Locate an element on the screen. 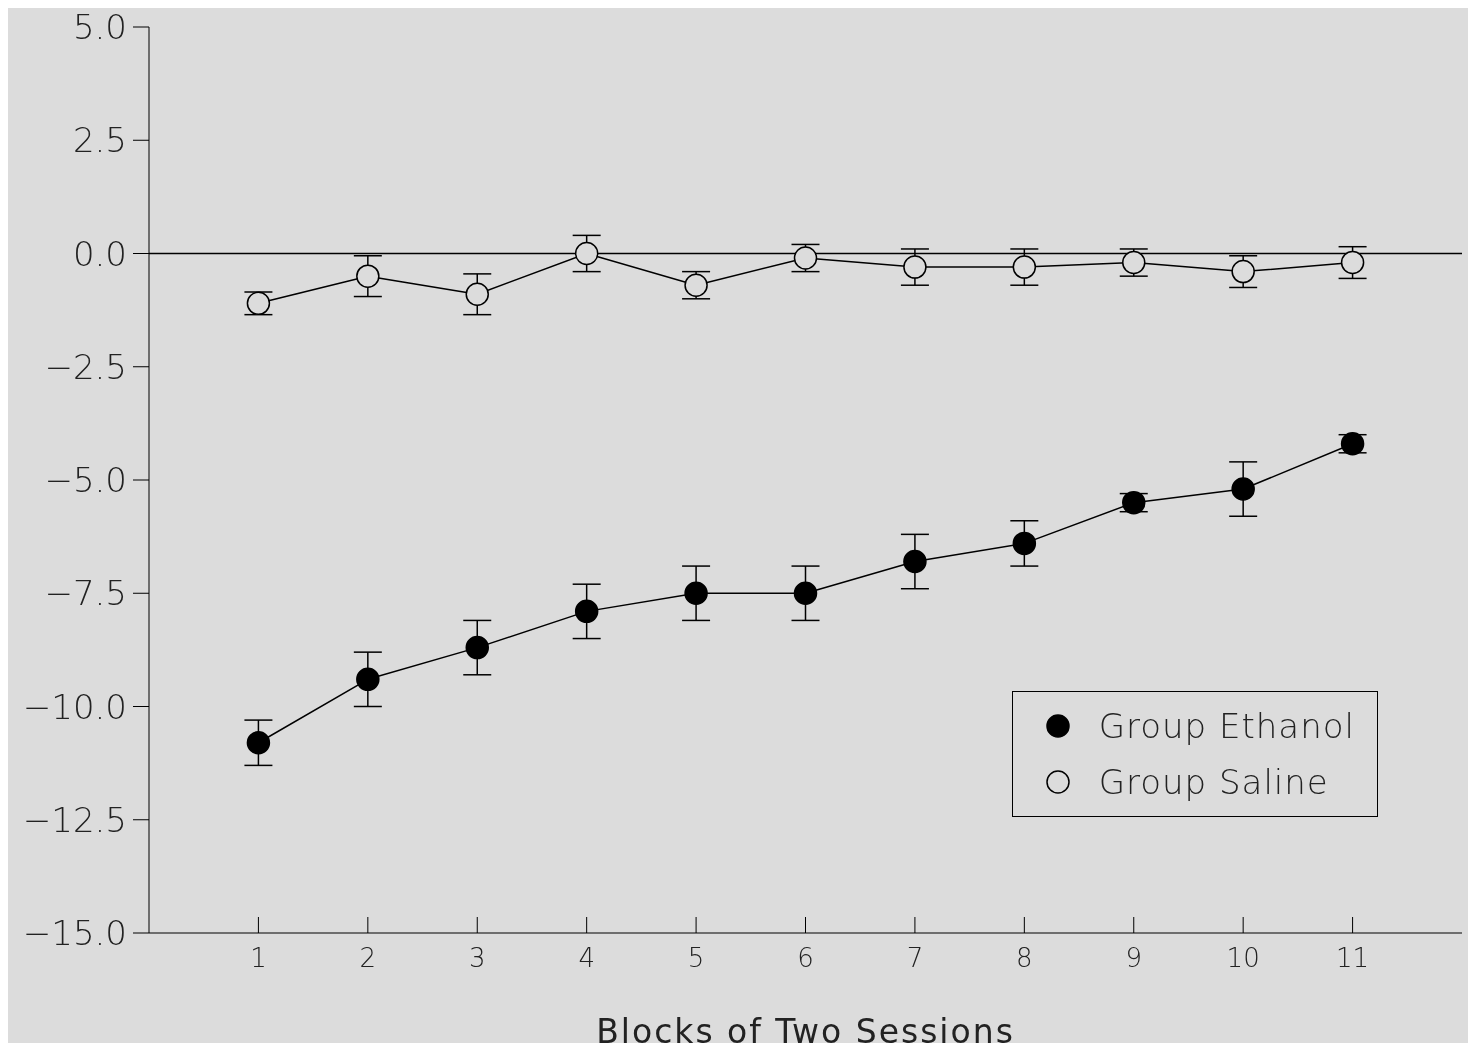  y-tick-label: −2.5 is located at coordinates (85, 366).